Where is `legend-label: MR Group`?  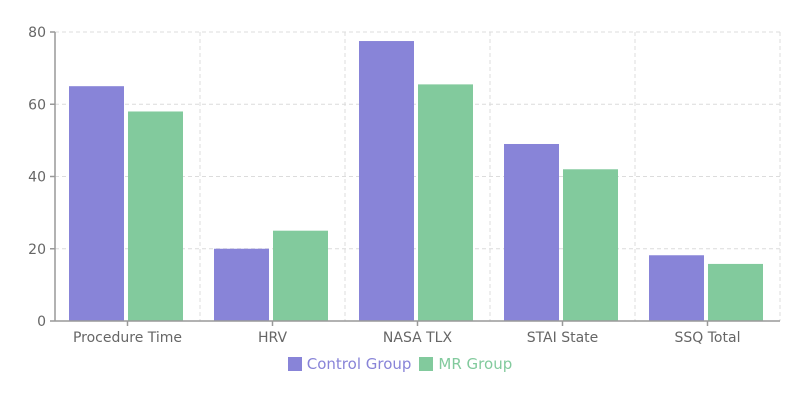 legend-label: MR Group is located at coordinates (475, 364).